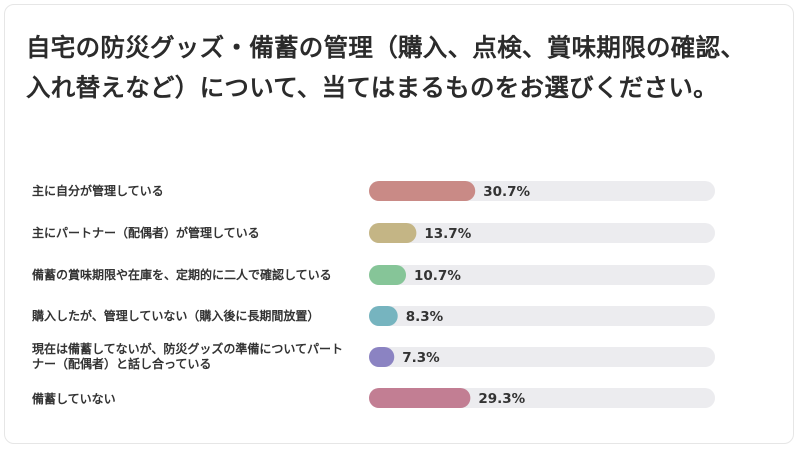 Image resolution: width=800 pixels, height=450 pixels. Describe the element at coordinates (182, 274) in the screenshot. I see `category-label: 備蓄の賞味期限や在庫を、定期的に二人で確認している` at that location.